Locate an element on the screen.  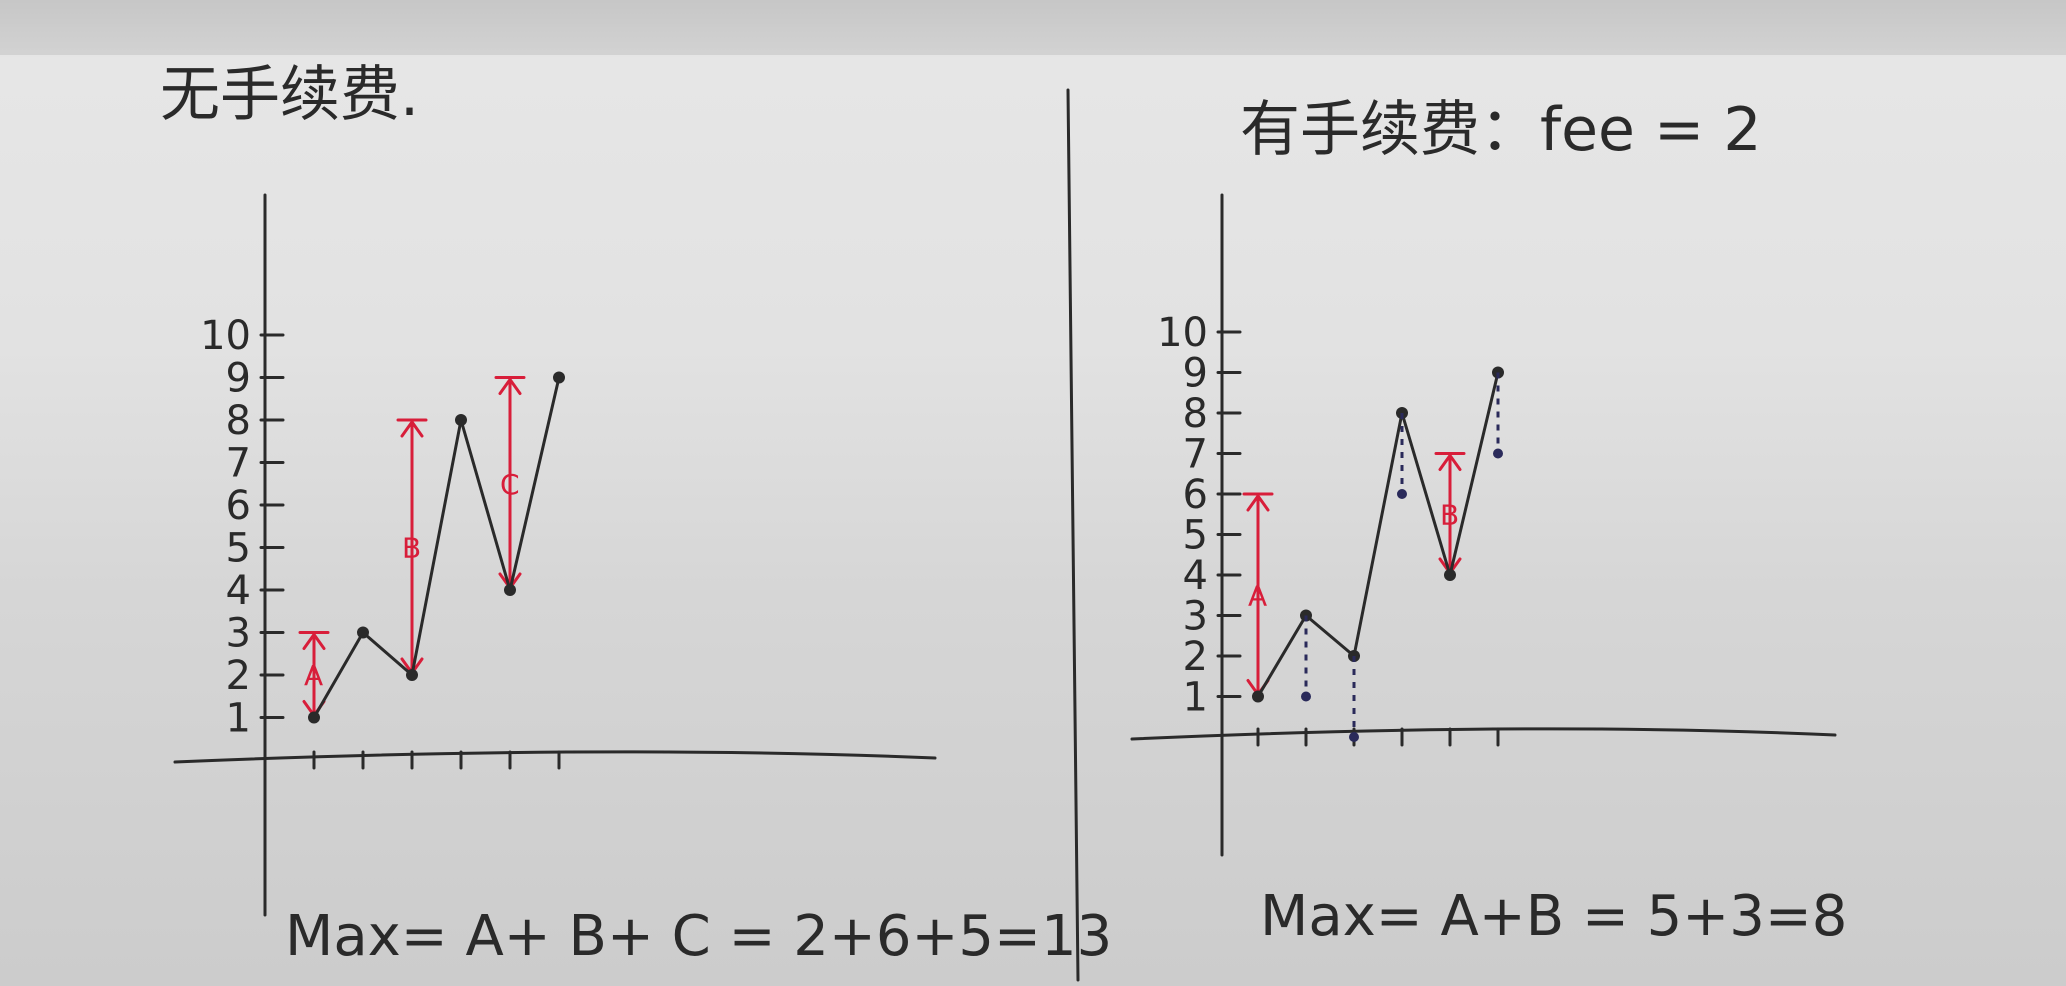
divider-line is located at coordinates (1073, 535).